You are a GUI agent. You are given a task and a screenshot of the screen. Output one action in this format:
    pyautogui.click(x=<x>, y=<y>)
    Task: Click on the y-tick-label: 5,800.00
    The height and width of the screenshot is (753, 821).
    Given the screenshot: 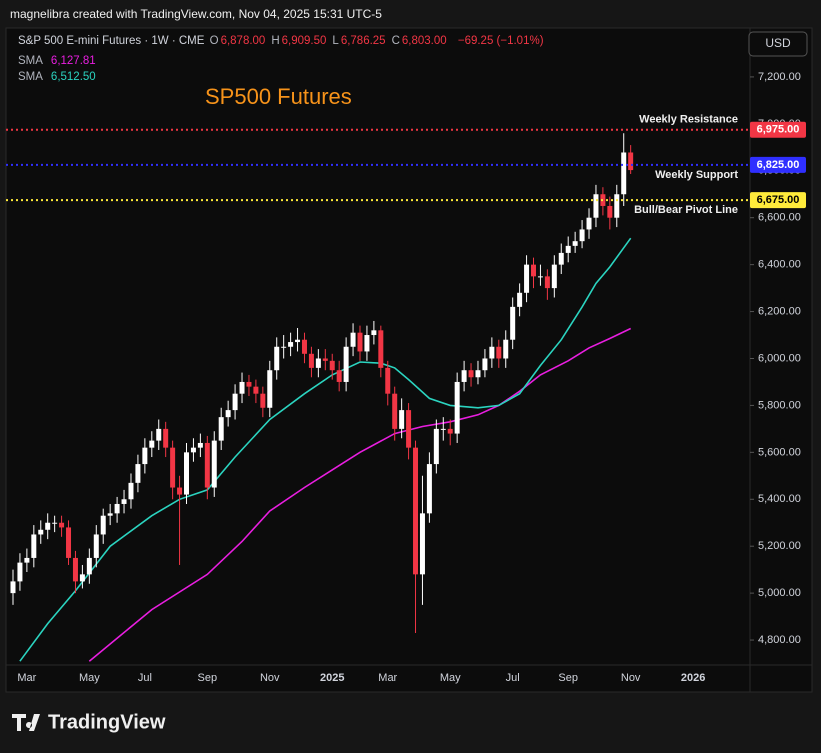 What is the action you would take?
    pyautogui.click(x=779, y=405)
    